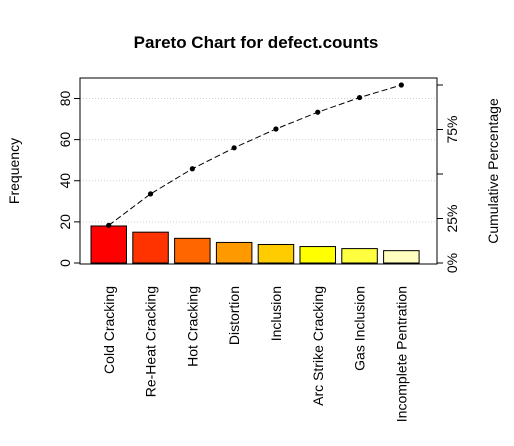  What do you see at coordinates (65, 263) in the screenshot?
I see `y-tick-label: 0` at bounding box center [65, 263].